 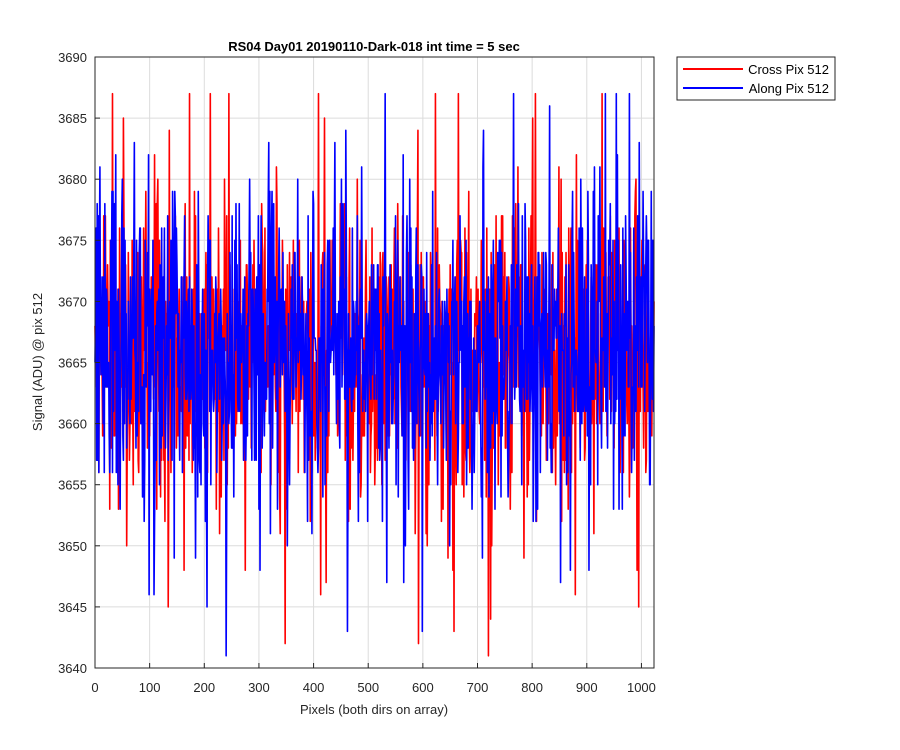 I want to click on x-tick-label: 0, so click(x=94, y=687).